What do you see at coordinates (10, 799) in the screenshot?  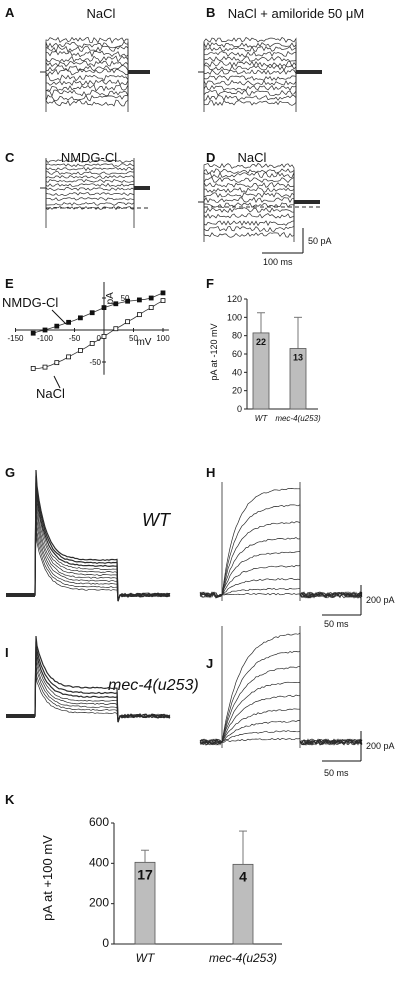 I see `panel-k-label: K` at bounding box center [10, 799].